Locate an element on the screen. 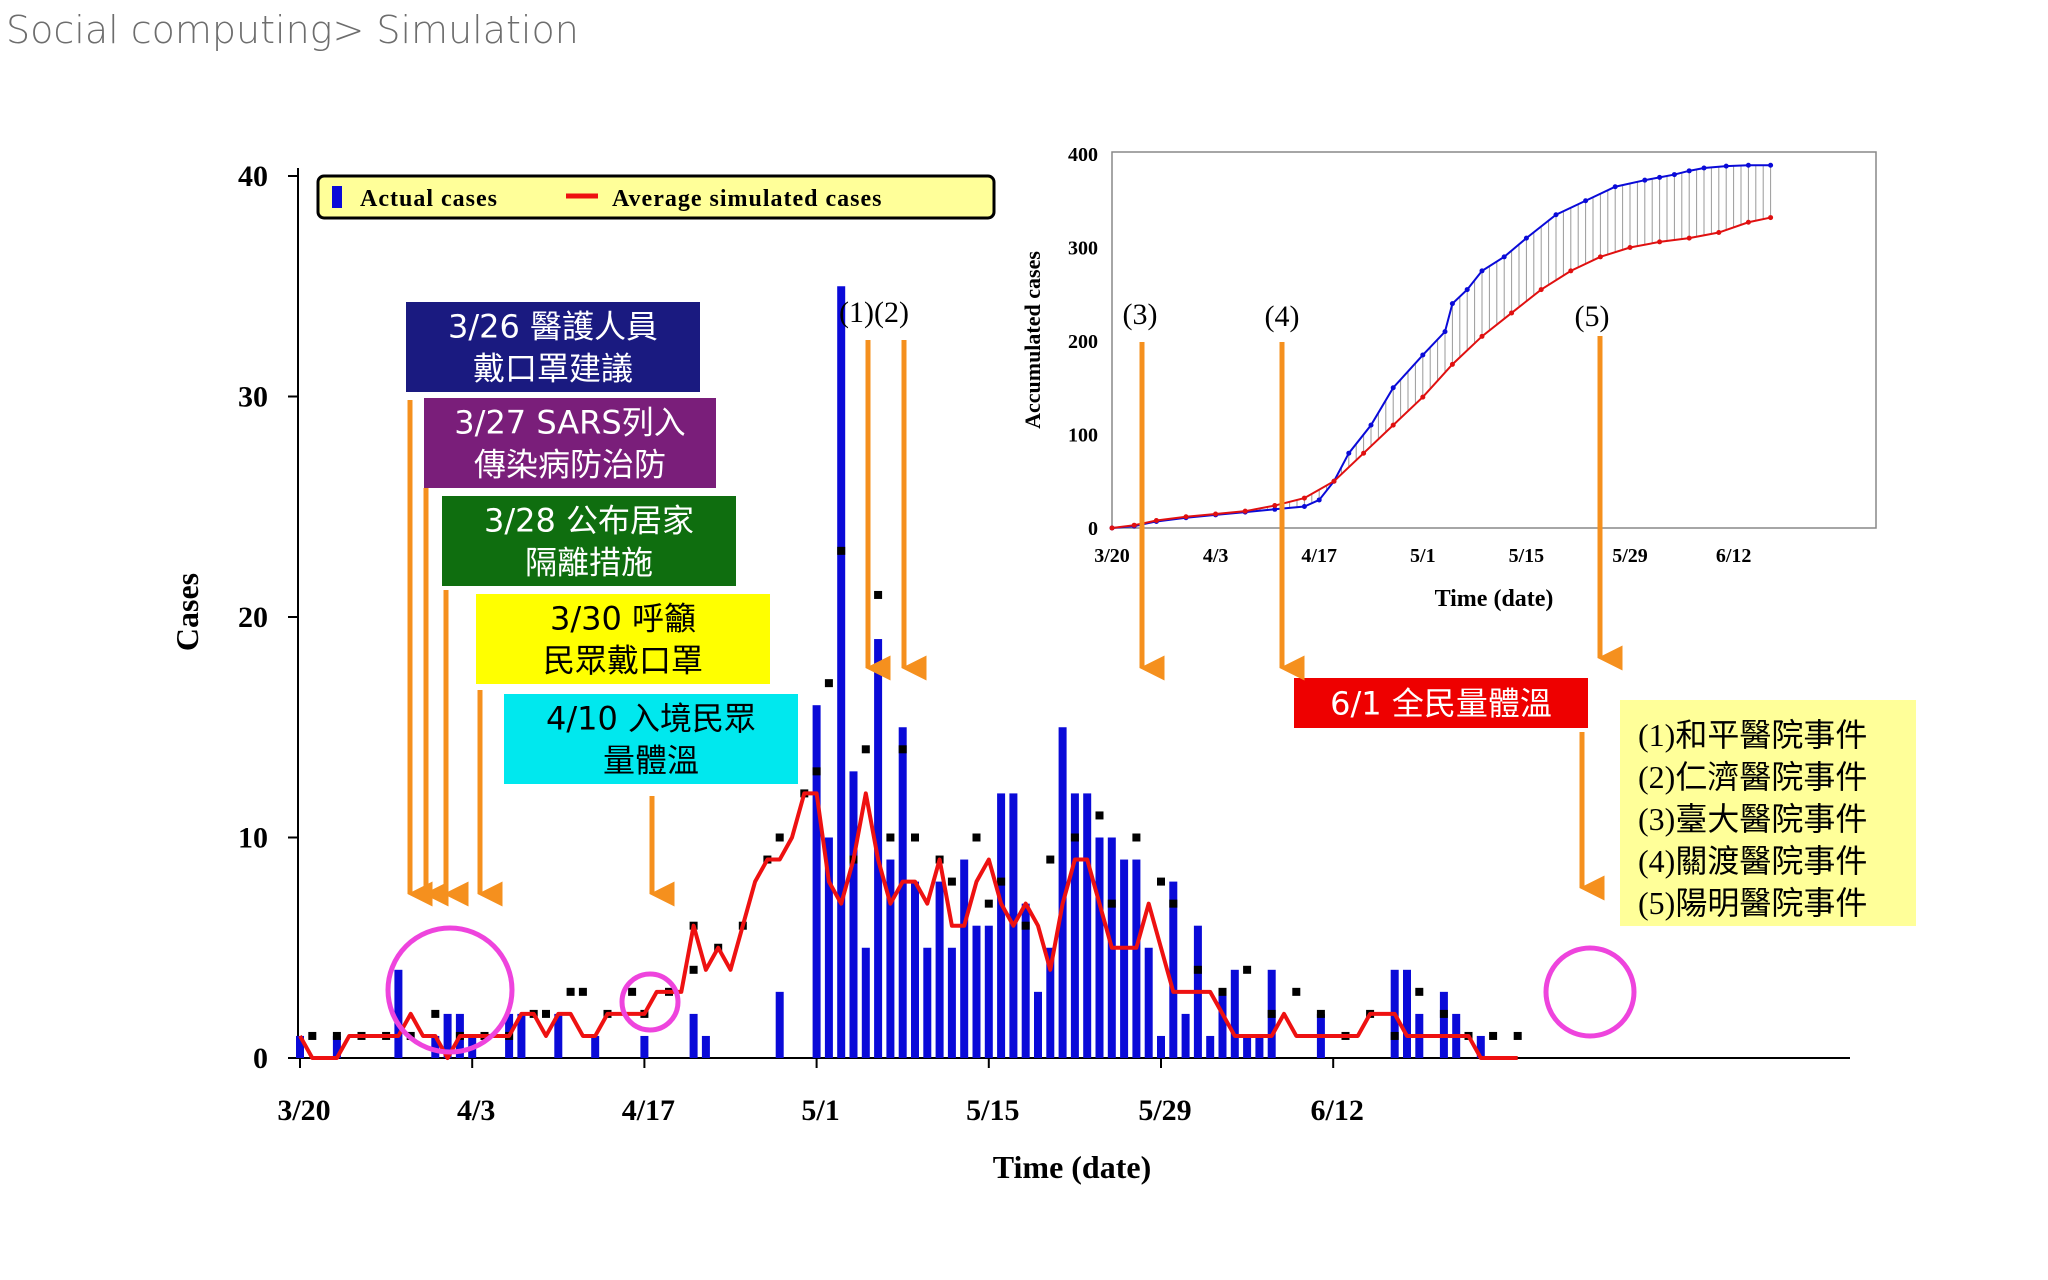 The width and height of the screenshot is (2048, 1280). event-box-label: 3/30 呼籲 is located at coordinates (623, 619).